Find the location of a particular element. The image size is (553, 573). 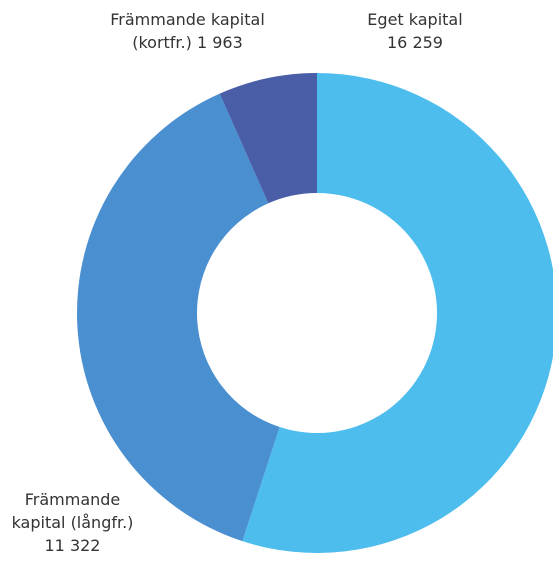

category-label: Eget kapital is located at coordinates (415, 19).